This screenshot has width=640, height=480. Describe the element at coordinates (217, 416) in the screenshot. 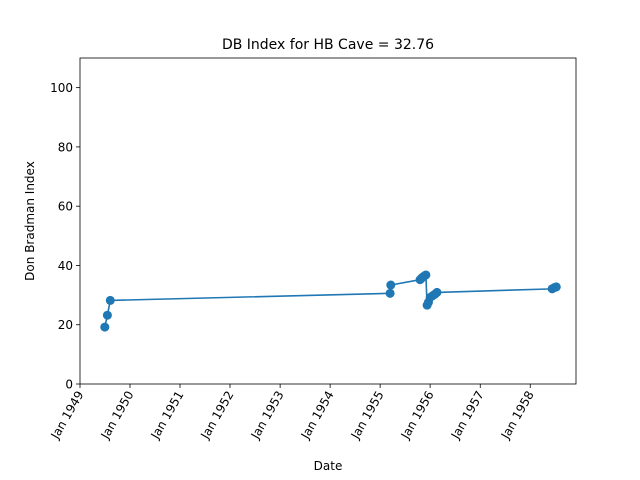

I see `x-tick-label: Jan 1952` at that location.